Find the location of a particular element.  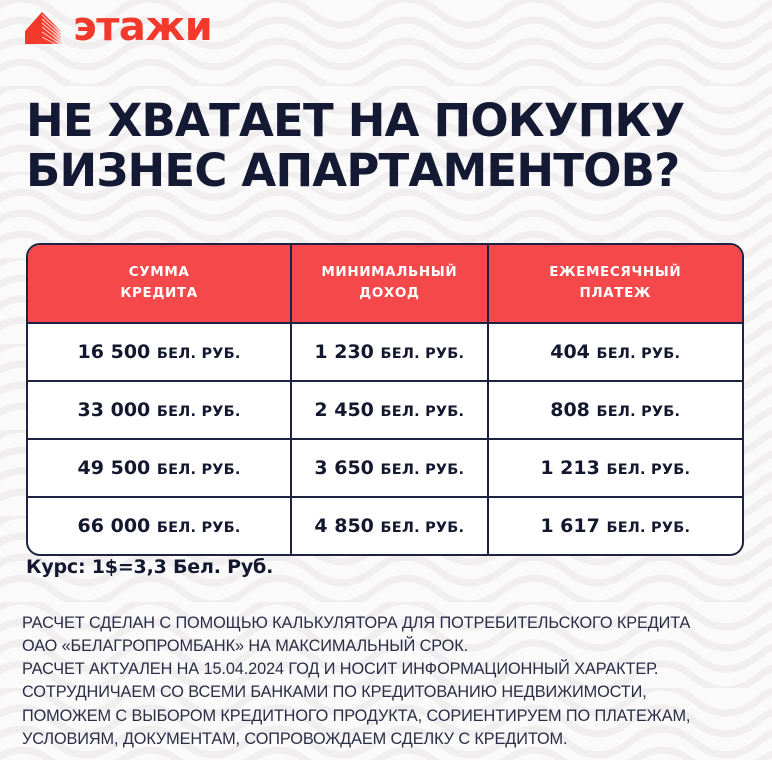

cell-minimum-income: 1 230 БЕЛ. РУБ. is located at coordinates (390, 352).